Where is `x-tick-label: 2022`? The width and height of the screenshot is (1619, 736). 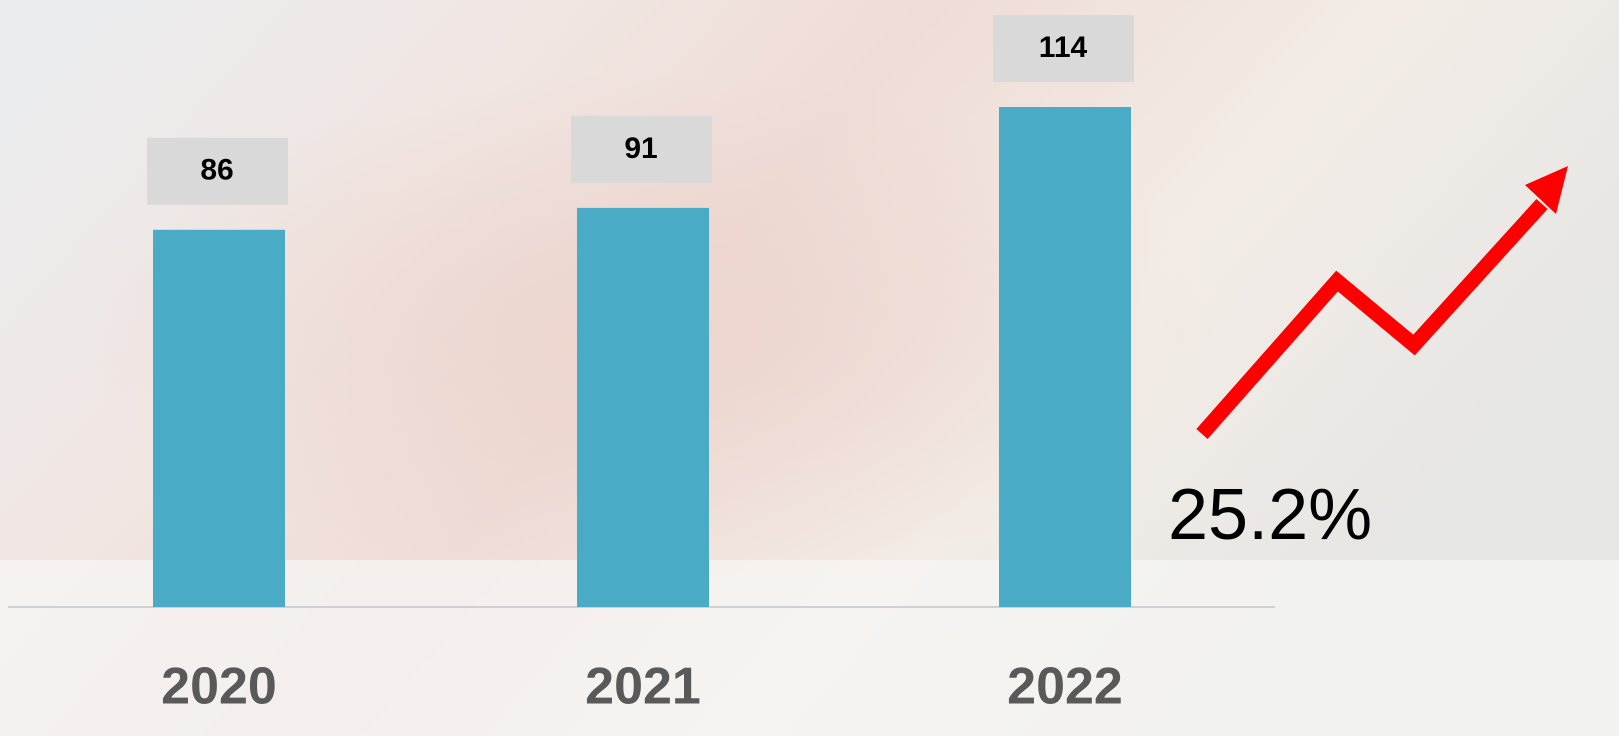 x-tick-label: 2022 is located at coordinates (1065, 687).